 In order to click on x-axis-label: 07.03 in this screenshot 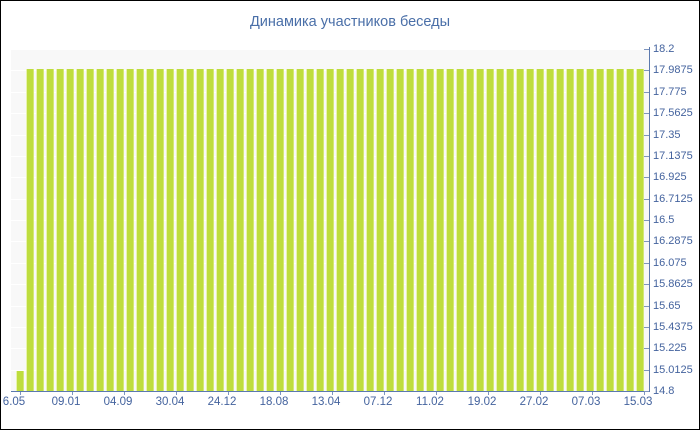, I will do `click(586, 402)`.